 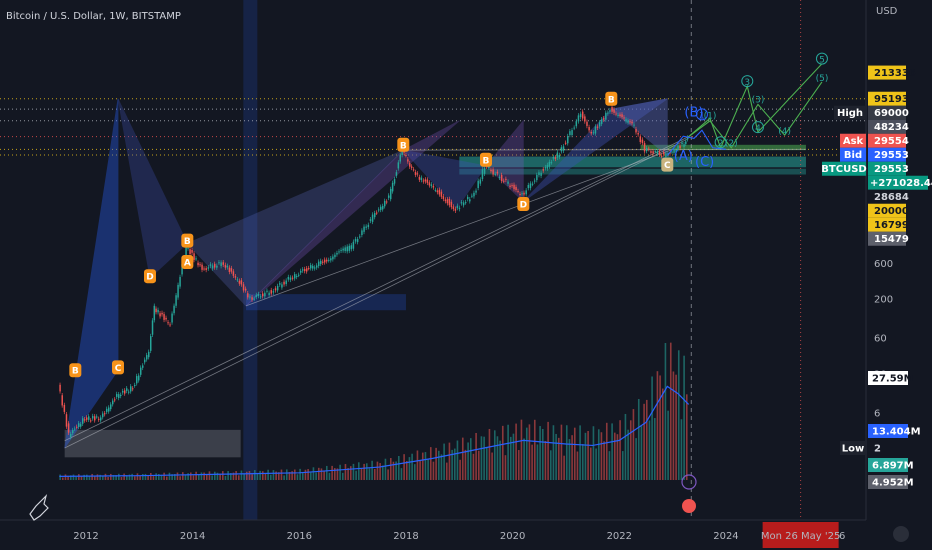 I want to click on elliott-wave-label-12: (5), so click(x=822, y=79).